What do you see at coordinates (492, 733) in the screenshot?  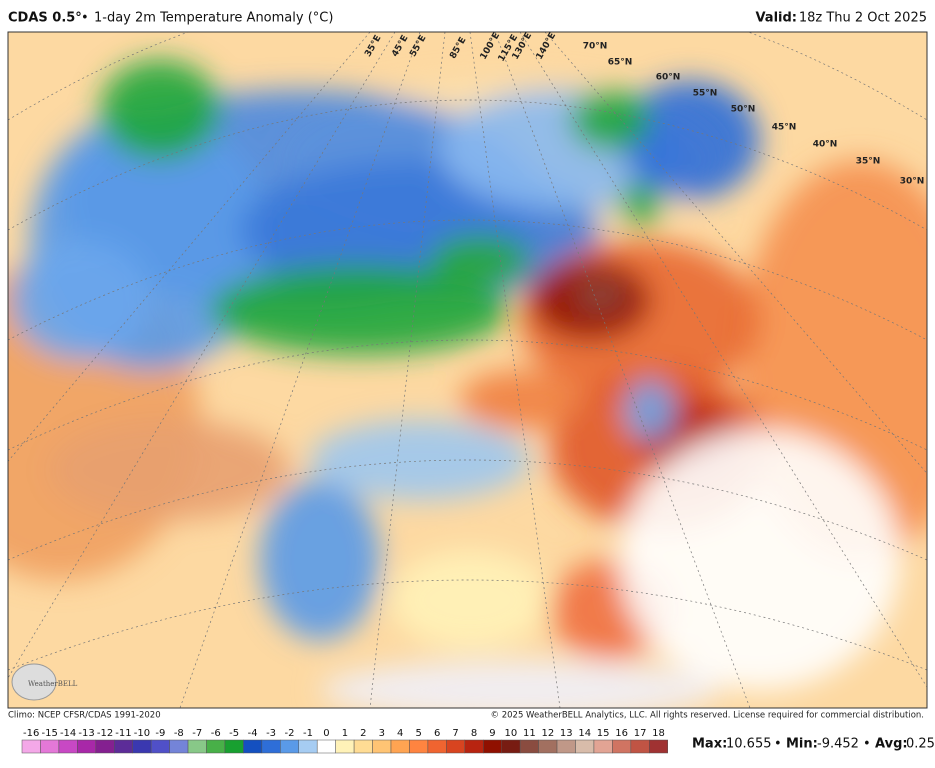 I see `colorbar-label: 9` at bounding box center [492, 733].